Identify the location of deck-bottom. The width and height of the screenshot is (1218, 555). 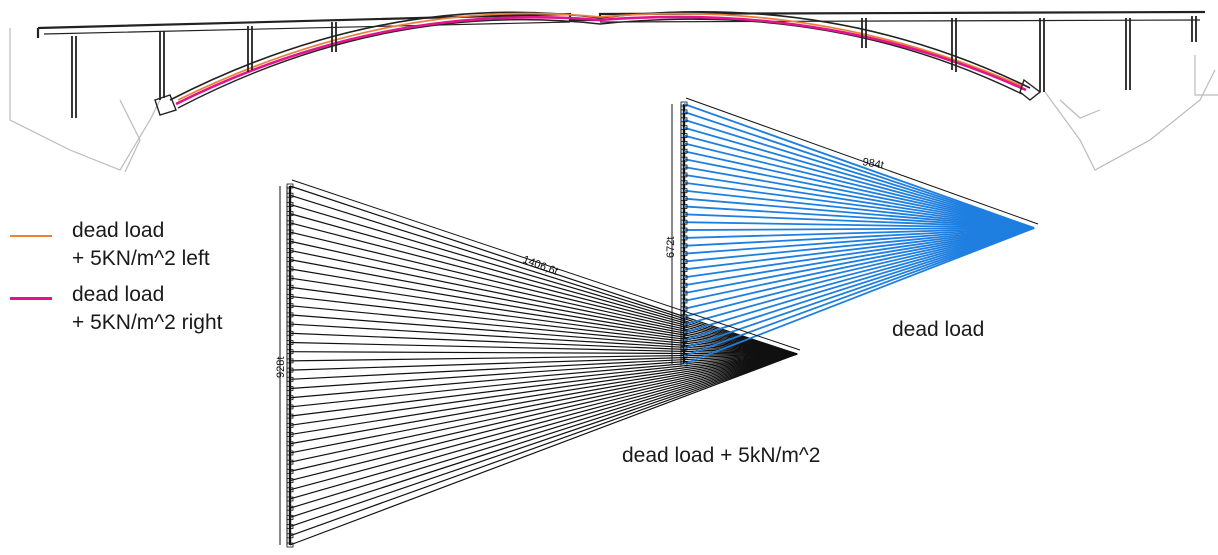
(622, 27).